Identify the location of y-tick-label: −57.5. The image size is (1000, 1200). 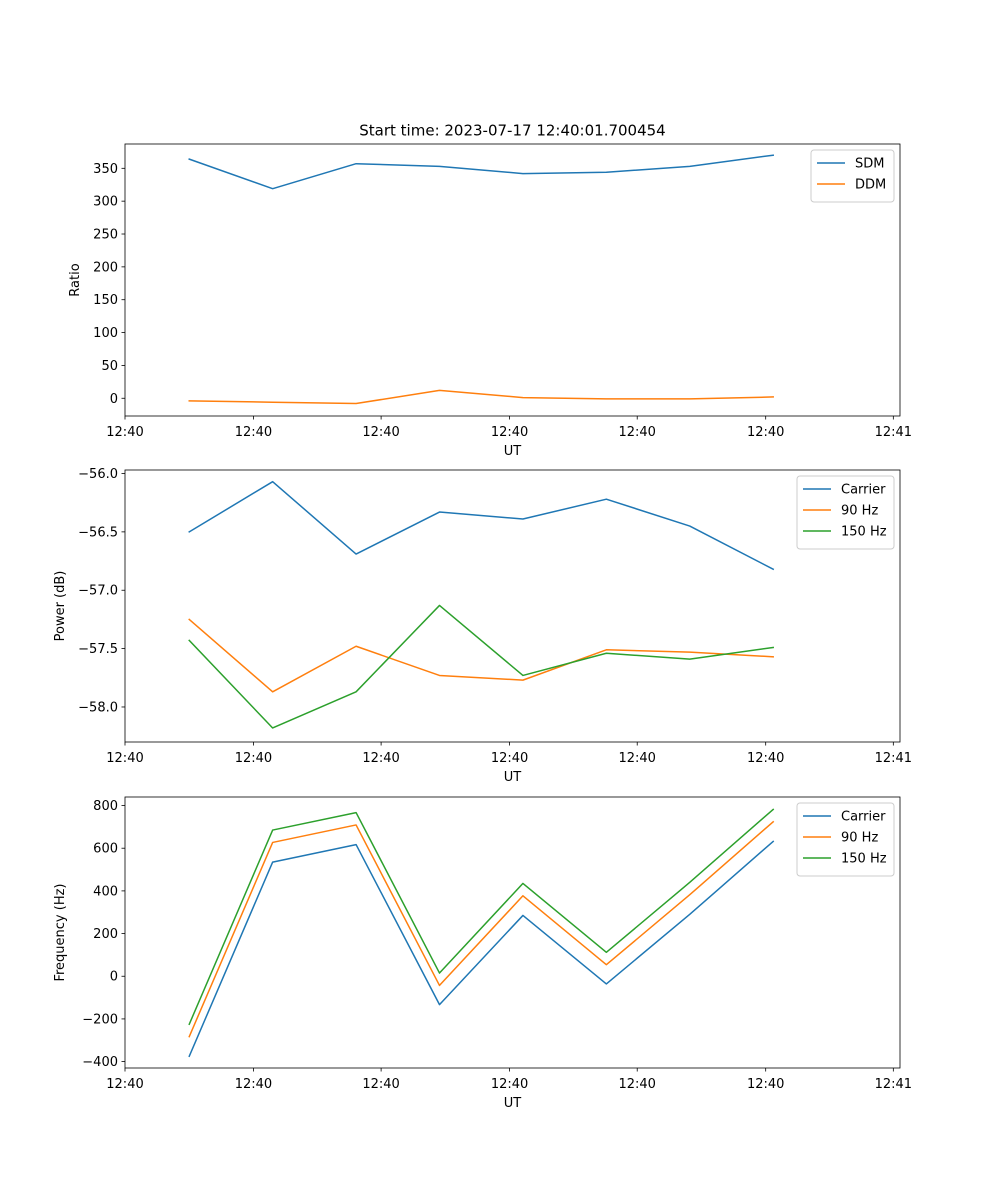
(98, 649).